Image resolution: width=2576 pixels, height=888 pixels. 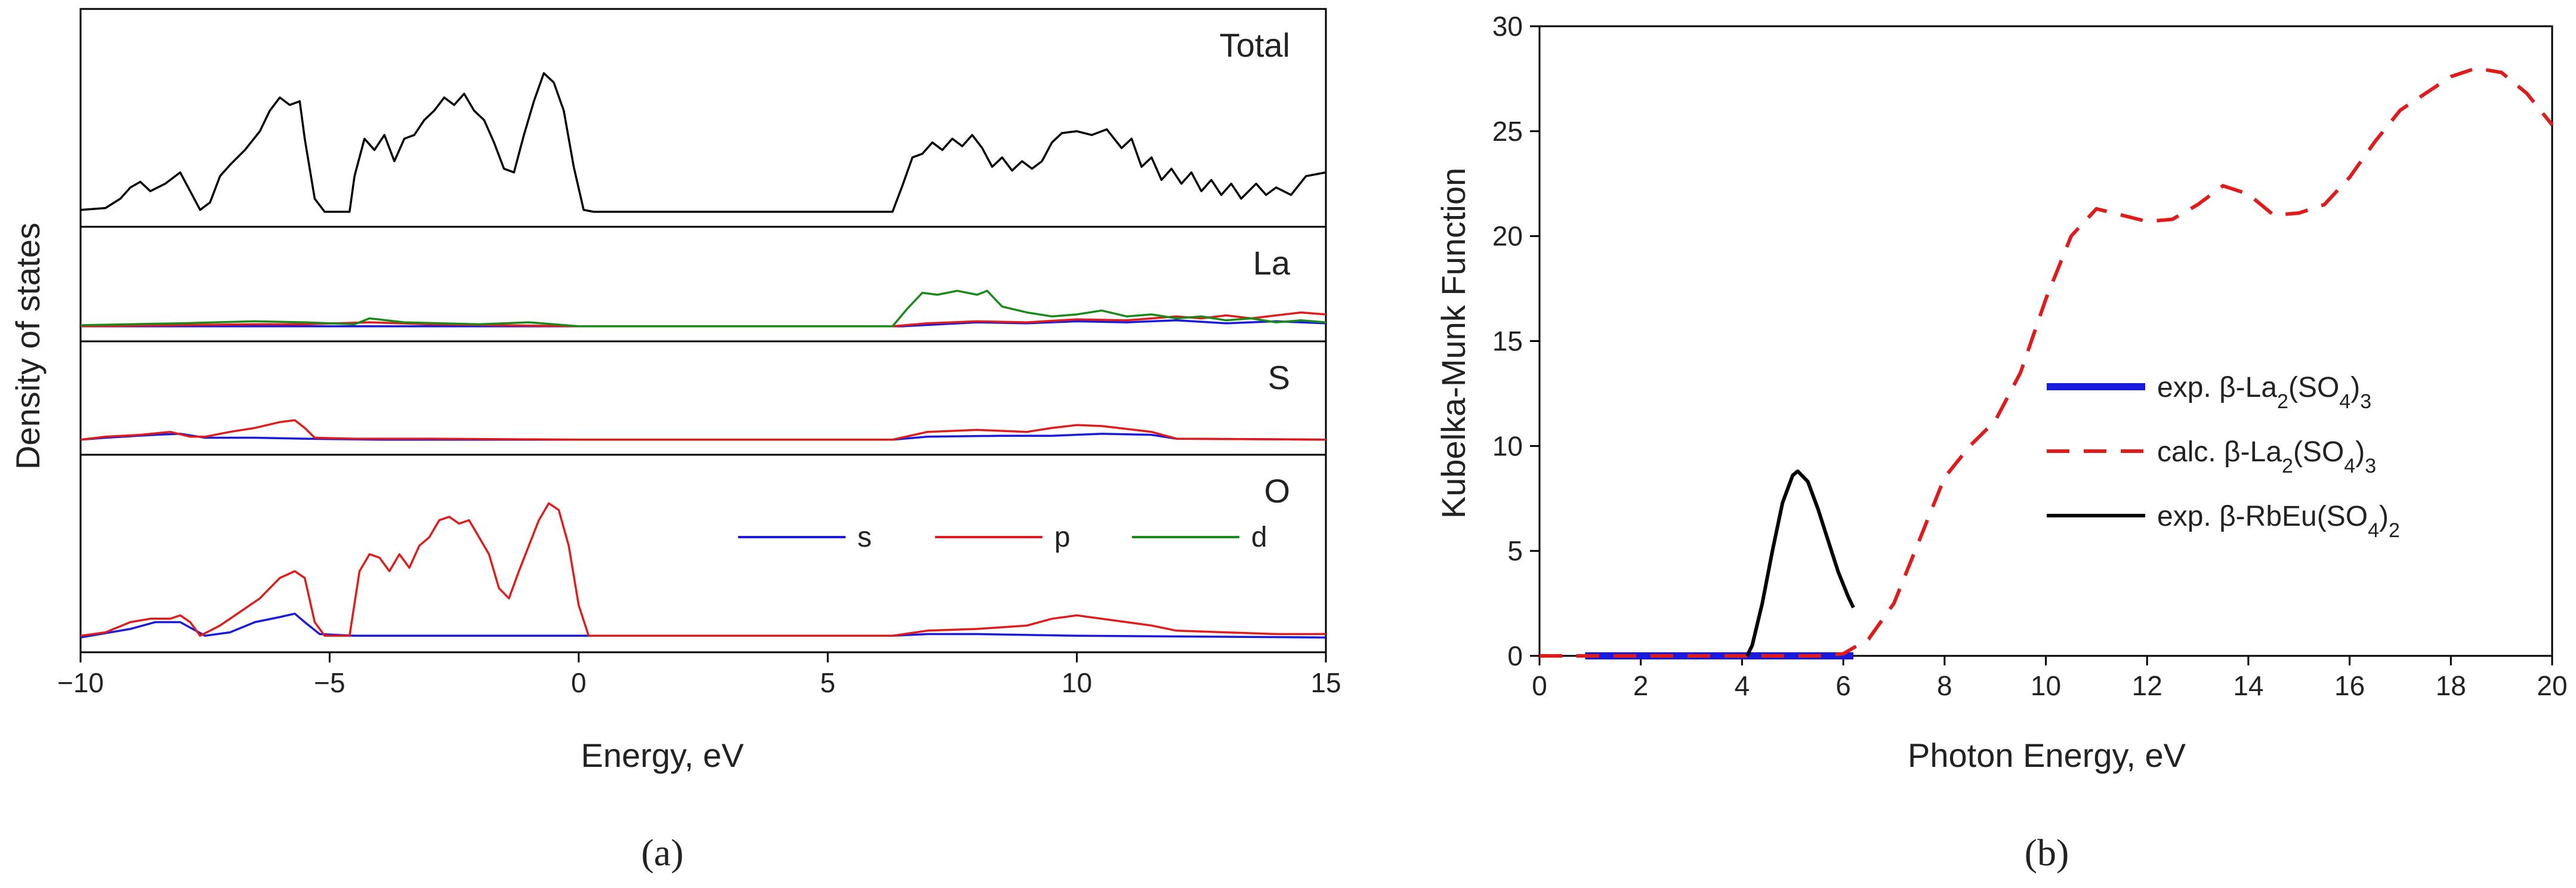 I want to click on y-tick-label: 15, so click(x=1507, y=341).